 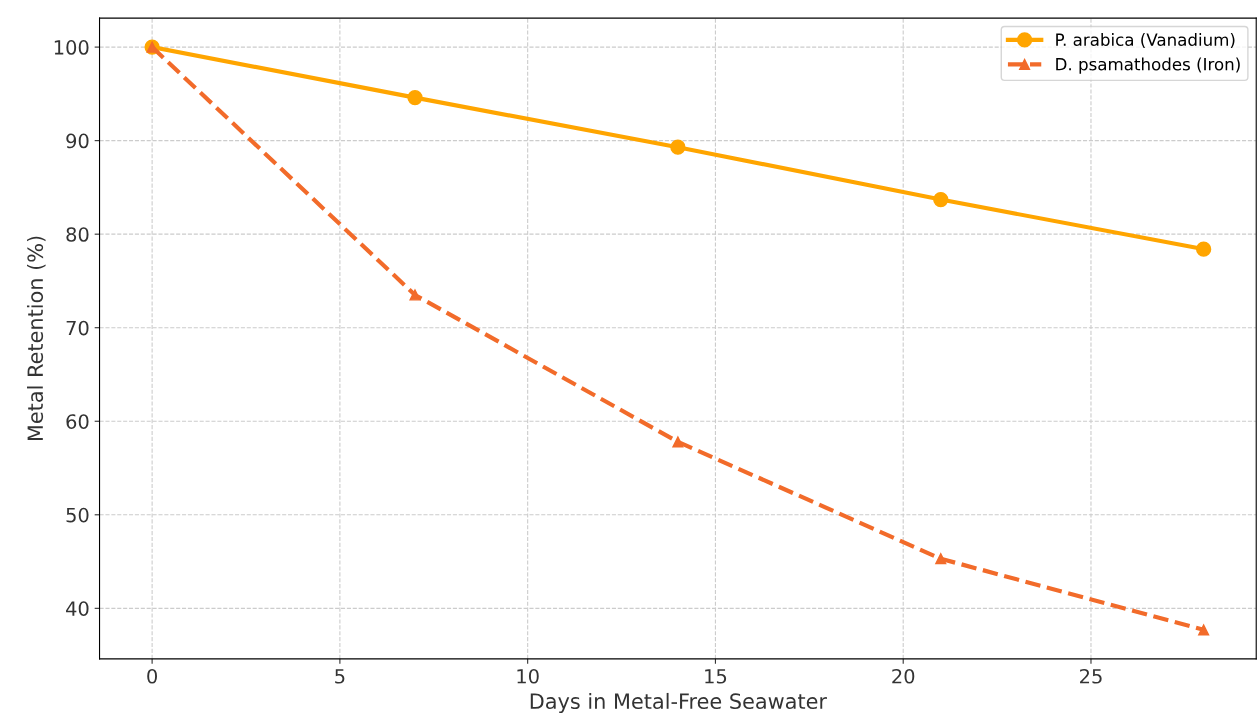 What do you see at coordinates (71, 47) in the screenshot?
I see `y-tick-label: 100` at bounding box center [71, 47].